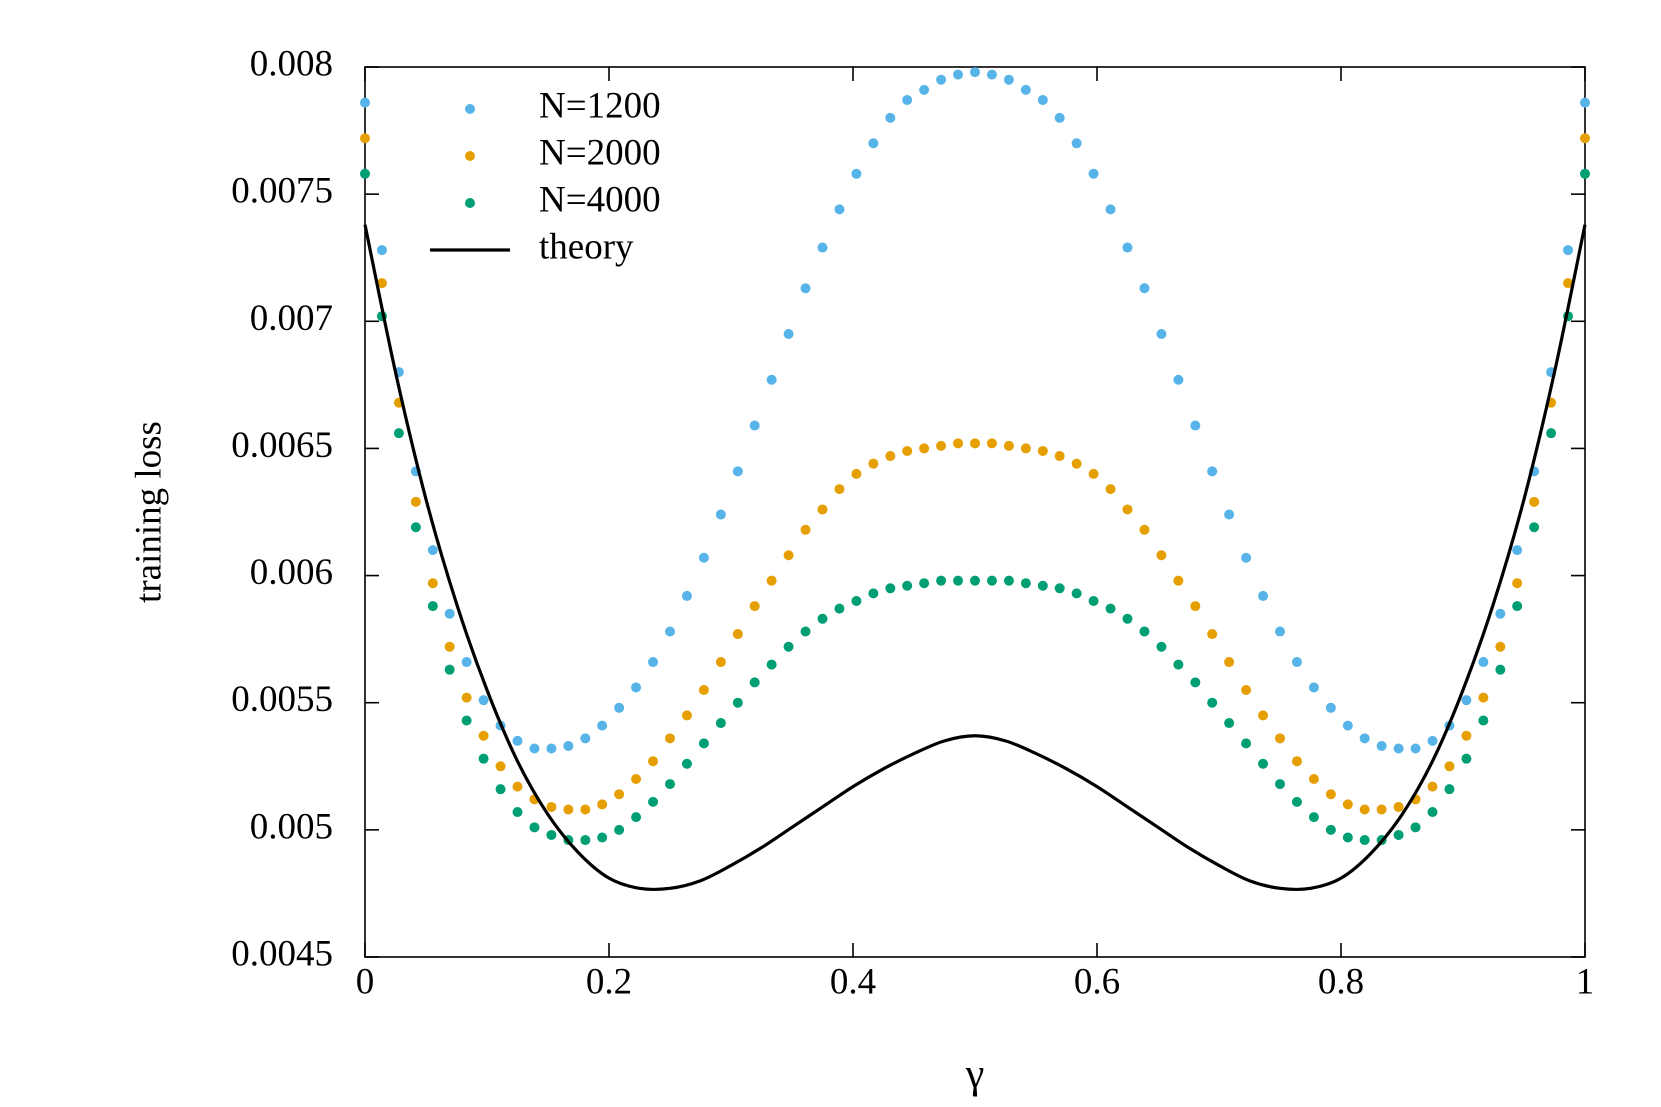 This screenshot has width=1661, height=1107. Describe the element at coordinates (609, 981) in the screenshot. I see `x-tick-label: 0.2` at that location.